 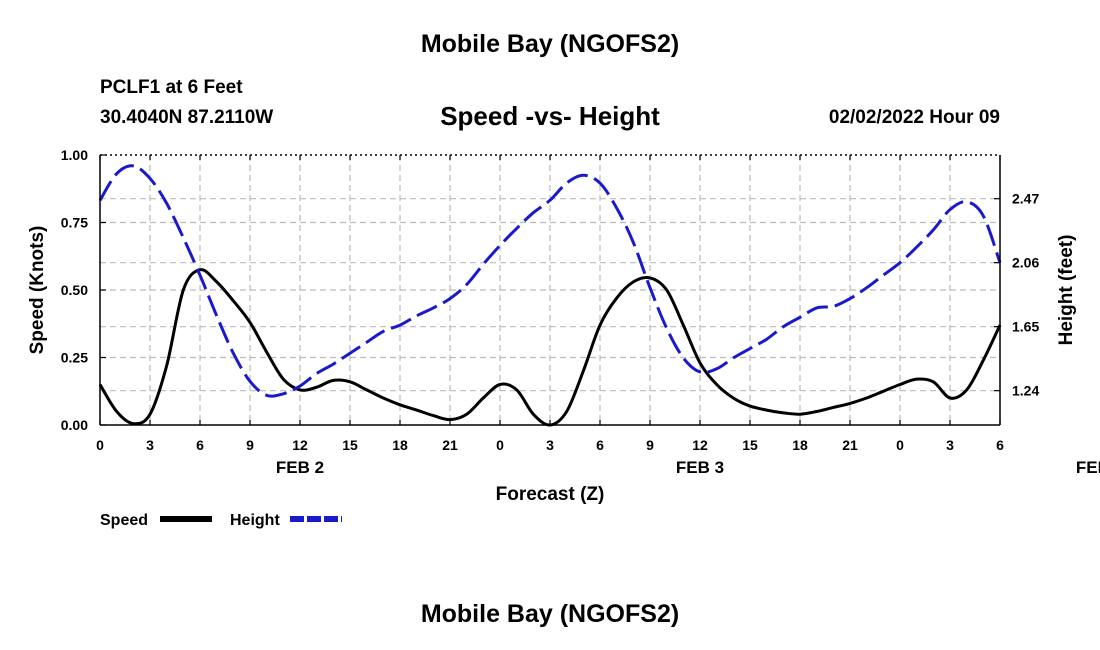 What do you see at coordinates (74, 223) in the screenshot?
I see `y-tick-label: 0.75` at bounding box center [74, 223].